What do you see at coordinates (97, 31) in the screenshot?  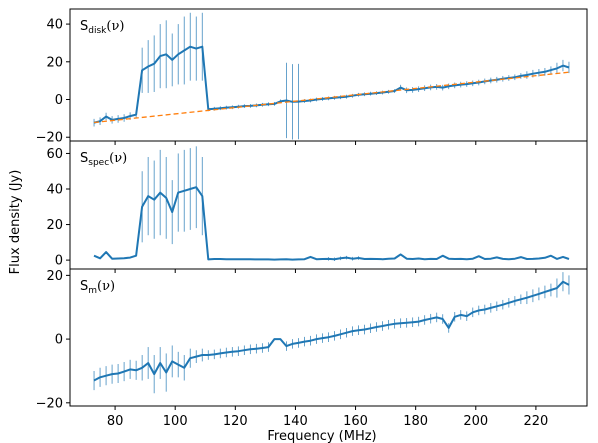 I see `panel-label-sub: disk` at bounding box center [97, 31].